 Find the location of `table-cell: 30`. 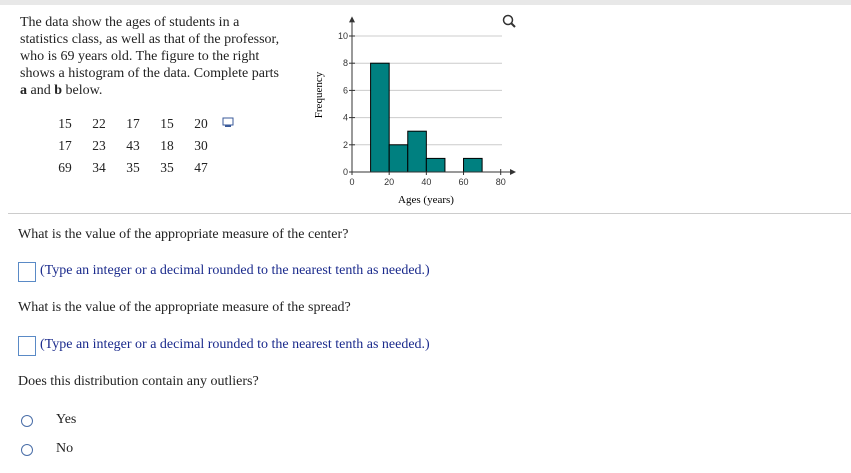

table-cell: 30 is located at coordinates (201, 145).